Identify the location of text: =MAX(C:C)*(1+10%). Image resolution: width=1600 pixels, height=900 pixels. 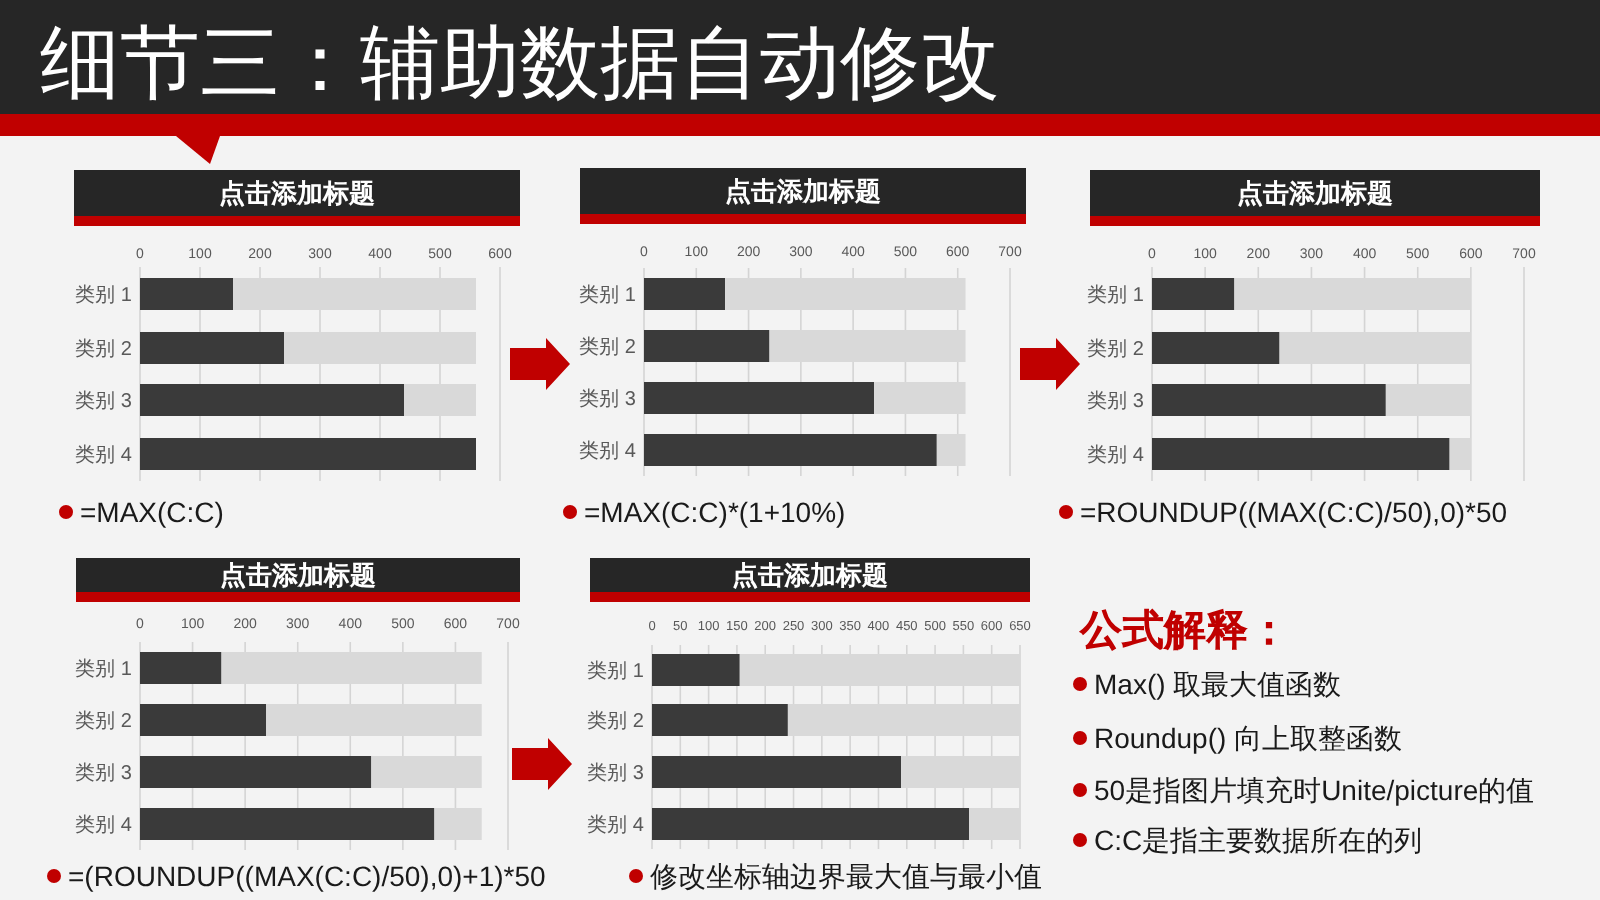
(715, 512).